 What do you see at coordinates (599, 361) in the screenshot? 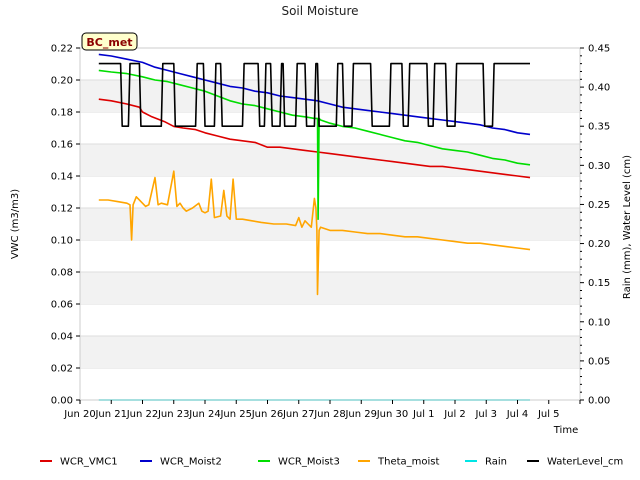
I see `y-right-tick-label: 0.05` at bounding box center [599, 361].